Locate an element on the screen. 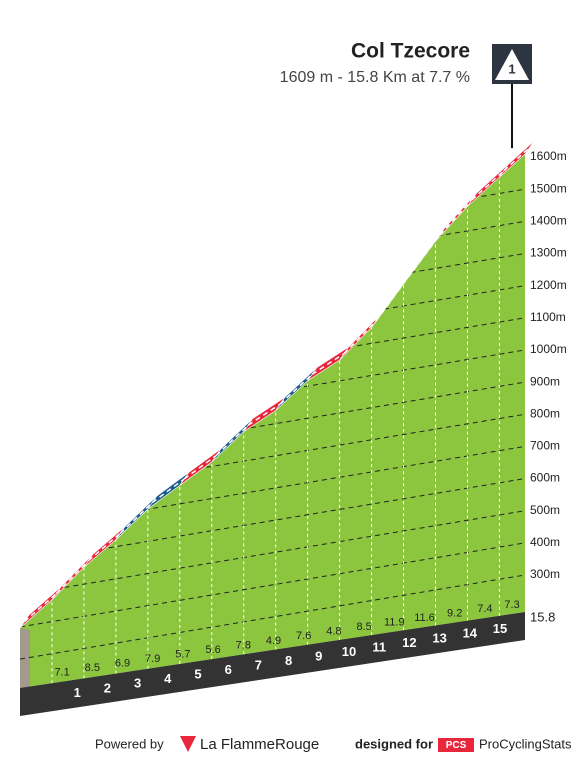  gradient-label: 7.3 is located at coordinates (511, 605).